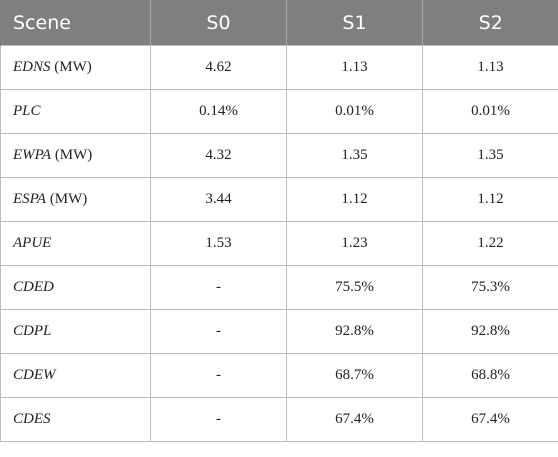  Describe the element at coordinates (490, 199) in the screenshot. I see `cell-s2: 1.12` at that location.